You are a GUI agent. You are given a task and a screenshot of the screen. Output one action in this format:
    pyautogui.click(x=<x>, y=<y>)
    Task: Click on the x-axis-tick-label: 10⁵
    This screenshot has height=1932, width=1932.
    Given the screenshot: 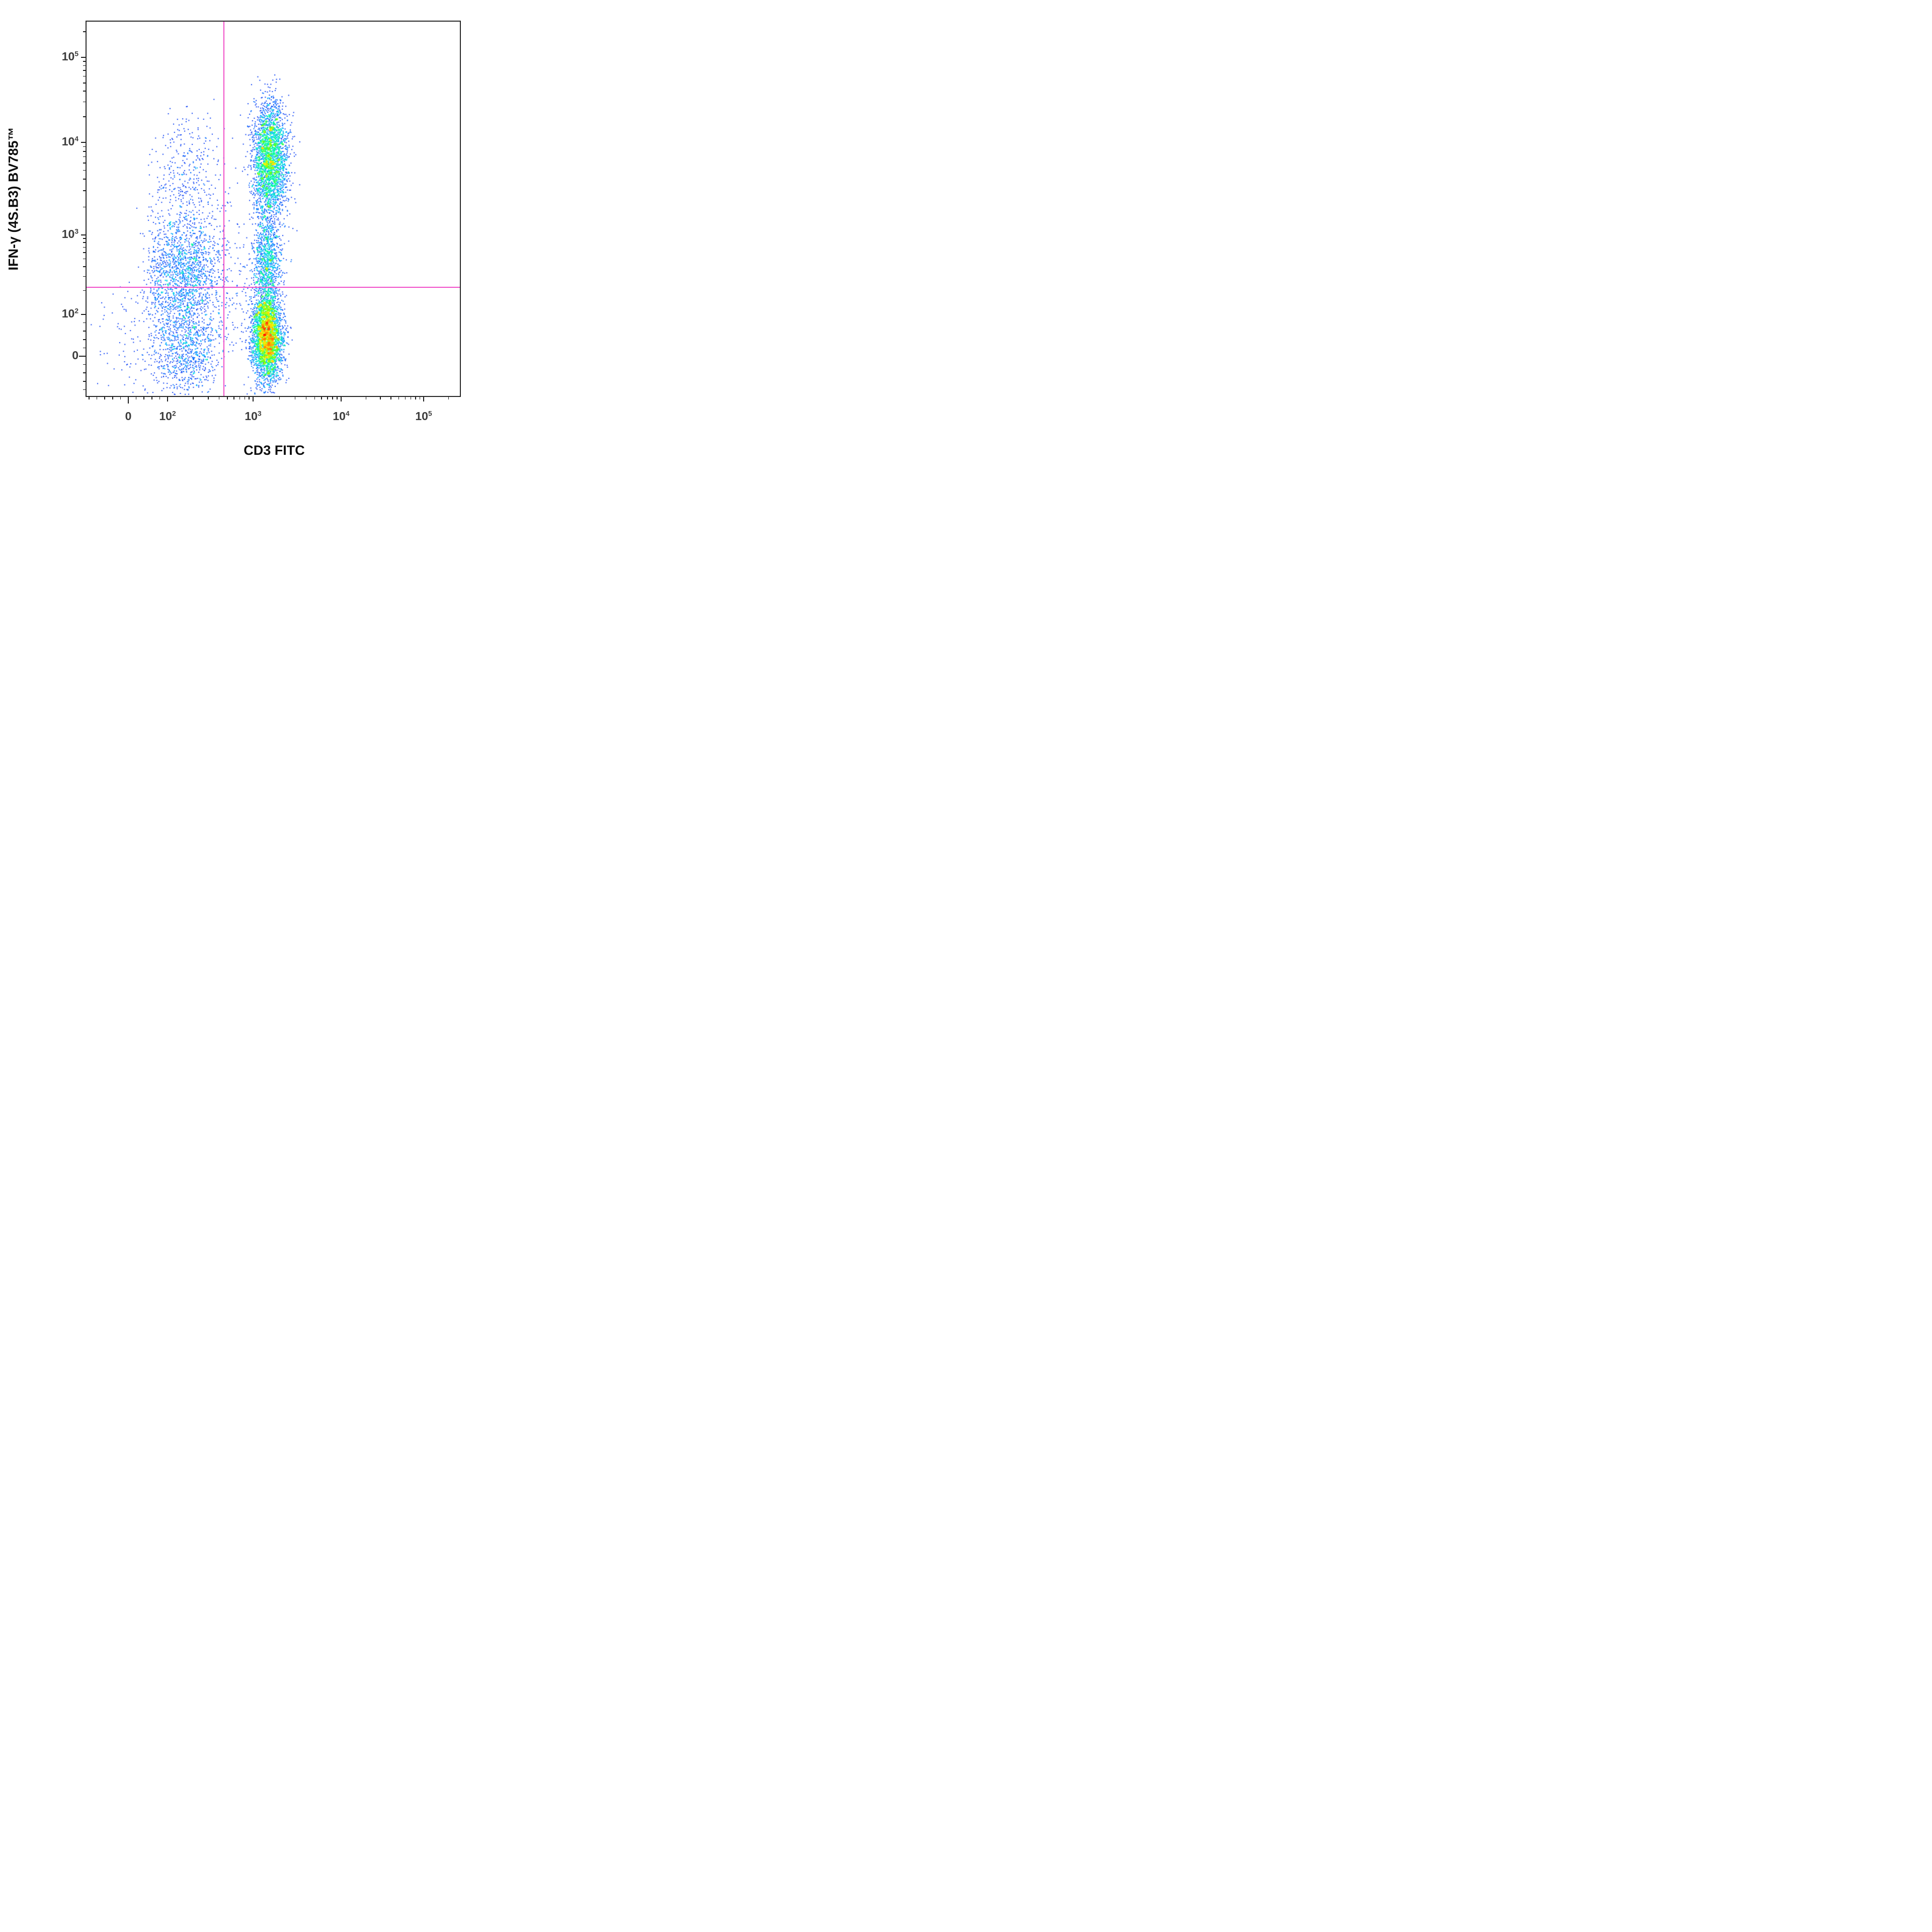 What is the action you would take?
    pyautogui.click(x=424, y=417)
    